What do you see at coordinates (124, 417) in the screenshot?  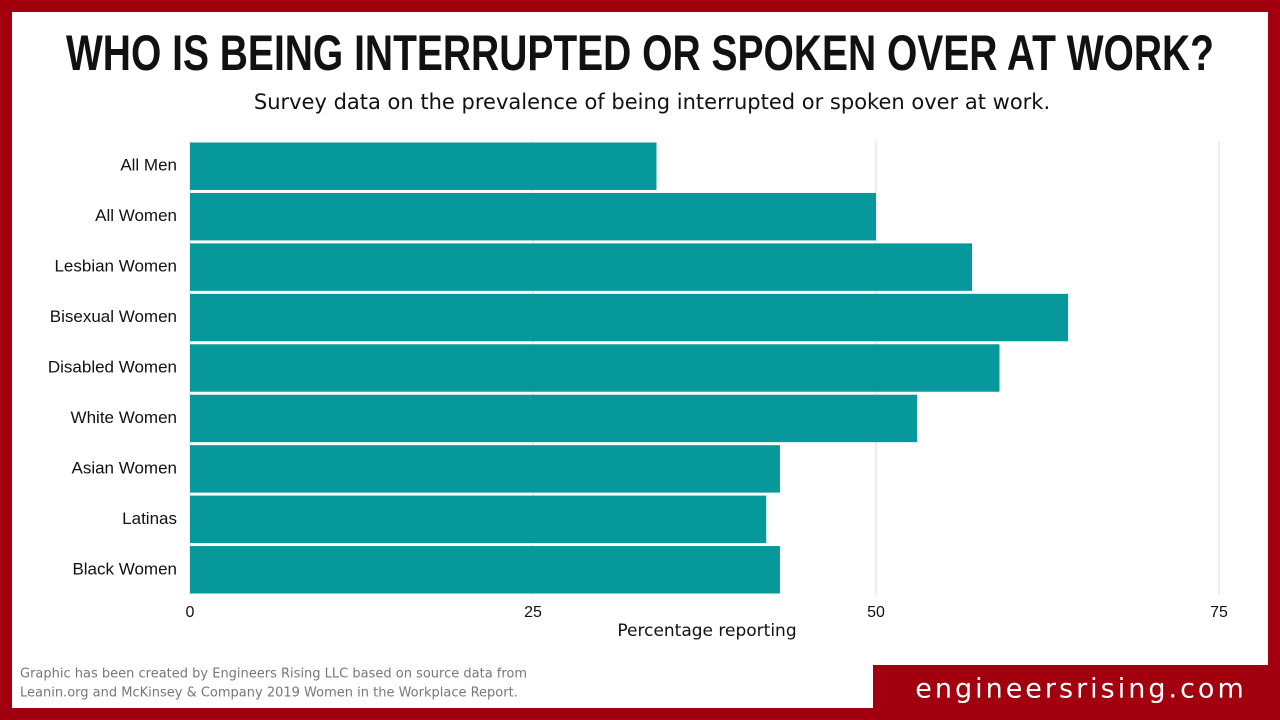 I see `y-tick-label: White Women` at bounding box center [124, 417].